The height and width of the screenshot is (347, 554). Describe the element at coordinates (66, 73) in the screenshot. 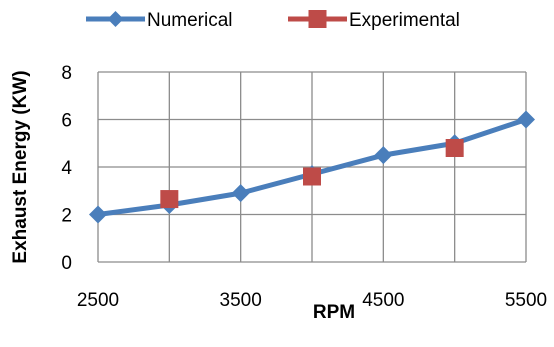

I see `y-tick-label: 8` at that location.